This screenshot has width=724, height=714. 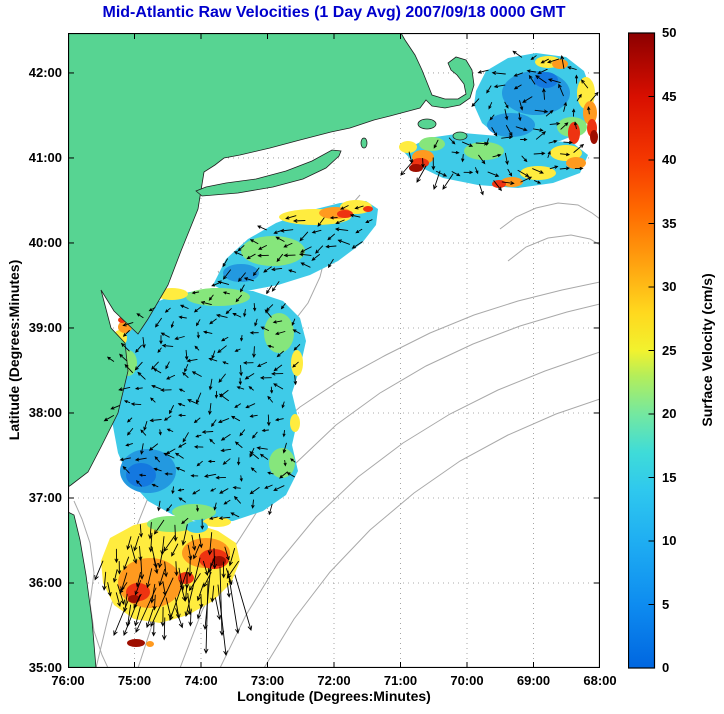 What do you see at coordinates (45, 497) in the screenshot?
I see `y-tick-label: 37:00` at bounding box center [45, 497].